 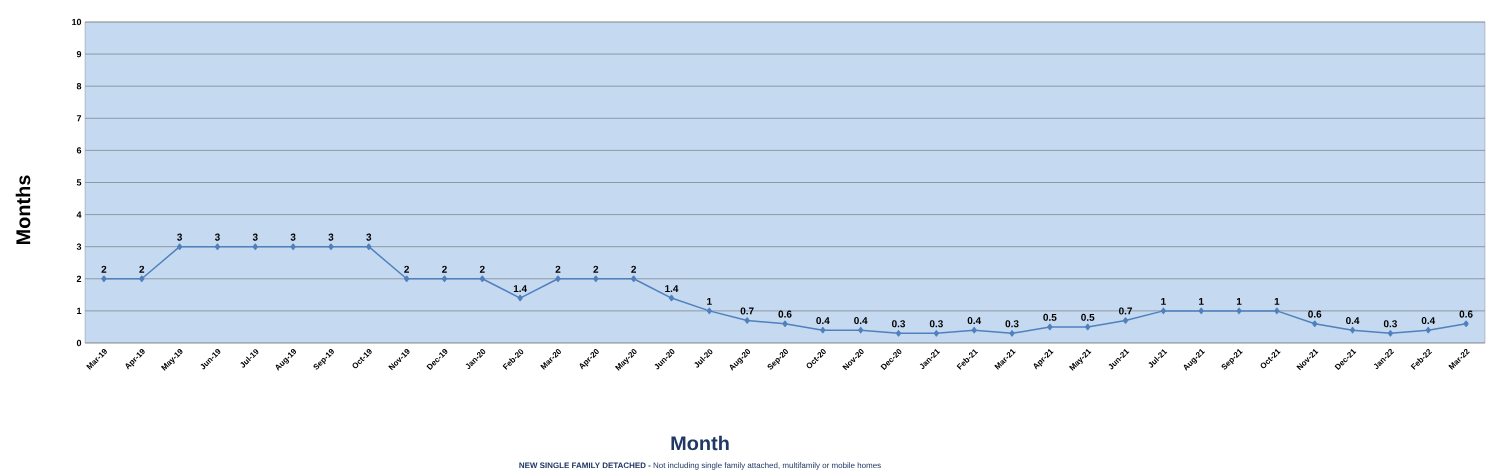 I want to click on y-tick-label: 7, so click(x=79, y=118).